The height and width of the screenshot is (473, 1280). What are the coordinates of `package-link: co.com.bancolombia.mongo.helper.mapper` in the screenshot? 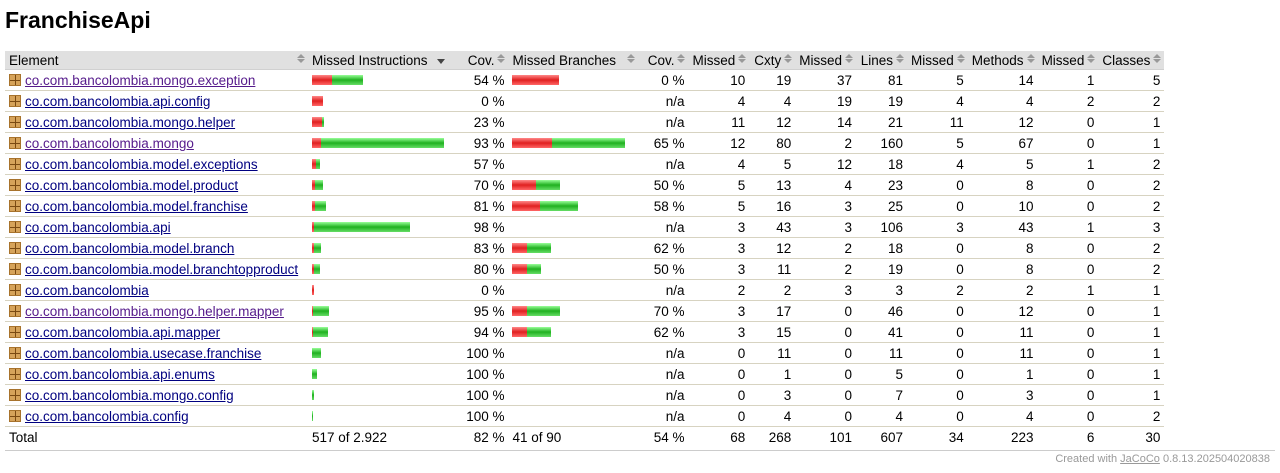 It's located at (154, 311).